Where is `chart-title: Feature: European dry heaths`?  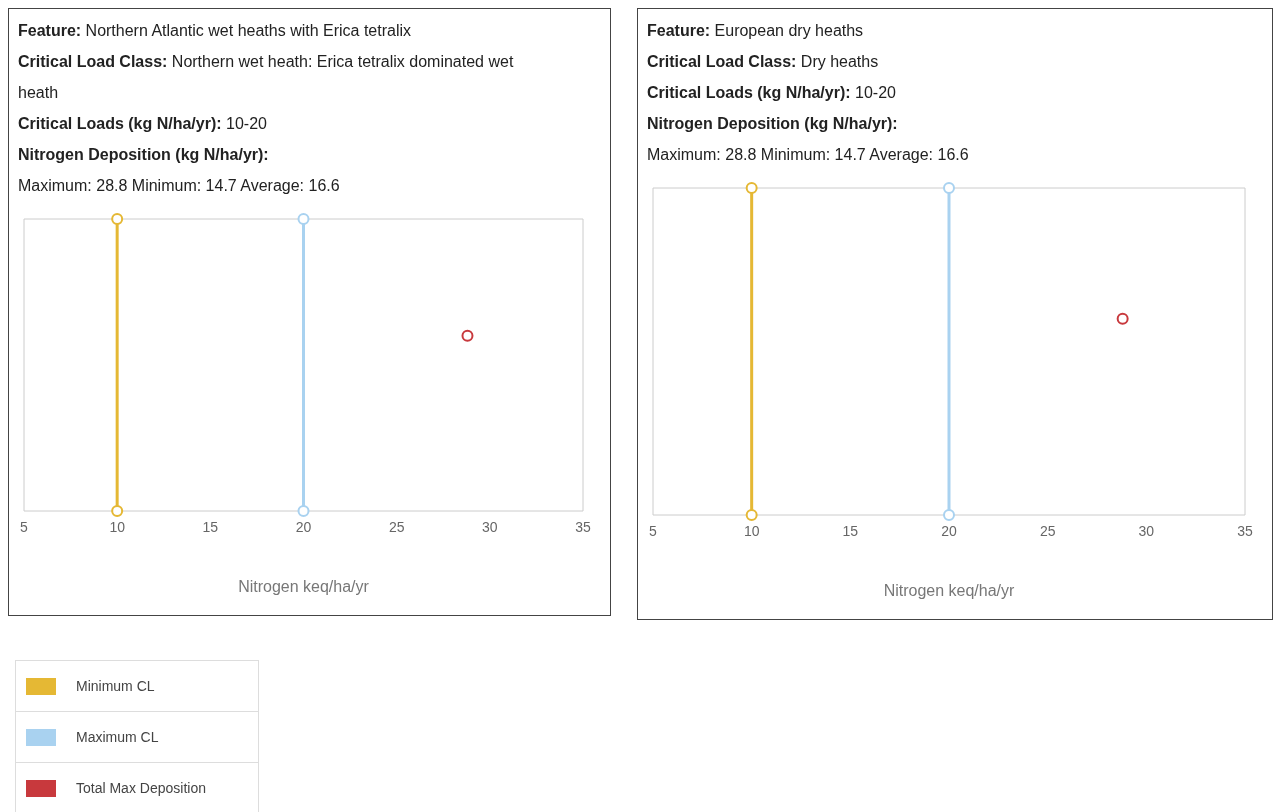 chart-title: Feature: European dry heaths is located at coordinates (756, 31).